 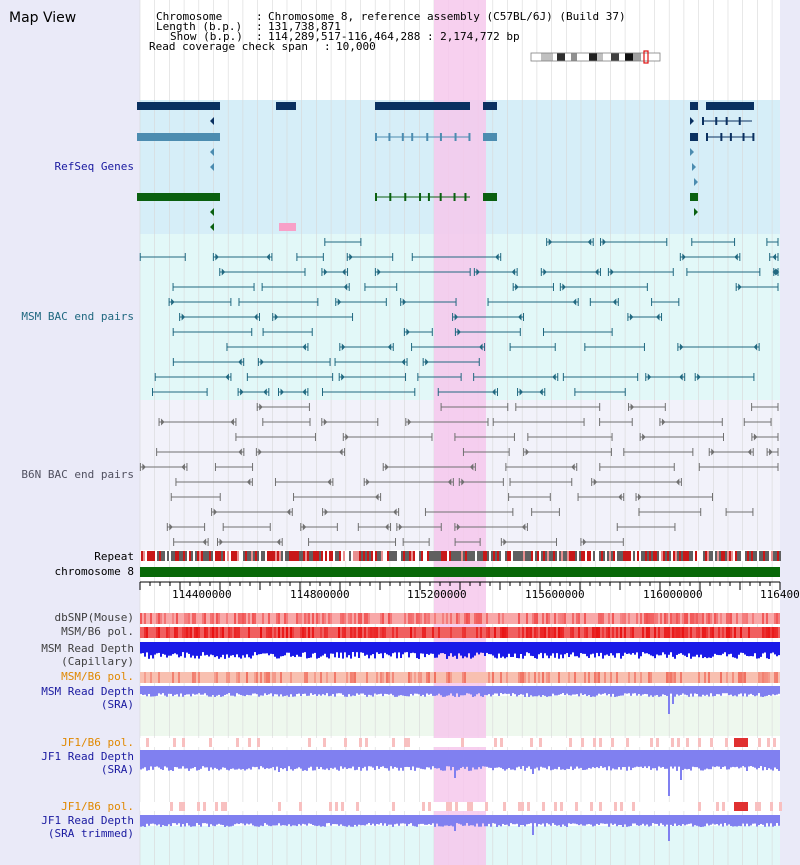 What do you see at coordinates (97, 806) in the screenshot?
I see `track-label-jf1-b6-pol-2: JF1/B6 pol.` at bounding box center [97, 806].